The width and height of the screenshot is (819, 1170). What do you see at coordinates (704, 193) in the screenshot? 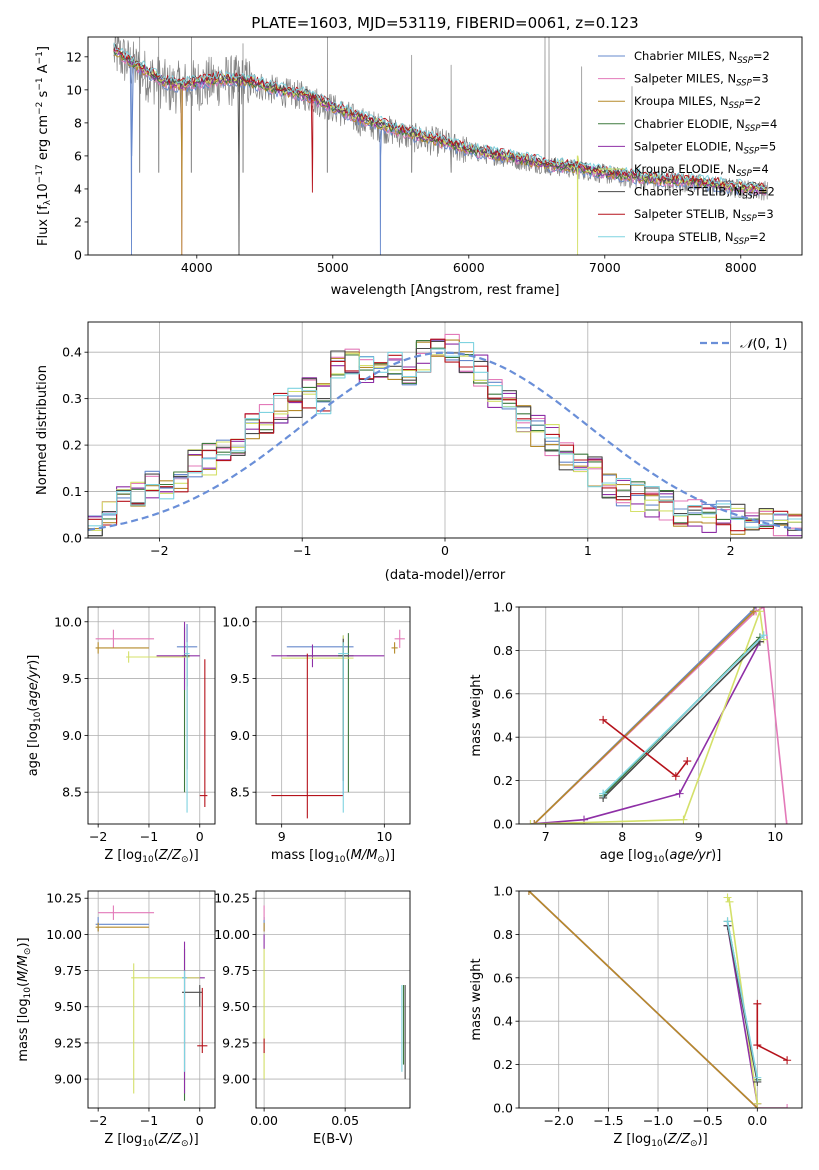
I see `legend-label: Chabrier STELIB, NSSP=2` at bounding box center [704, 193].